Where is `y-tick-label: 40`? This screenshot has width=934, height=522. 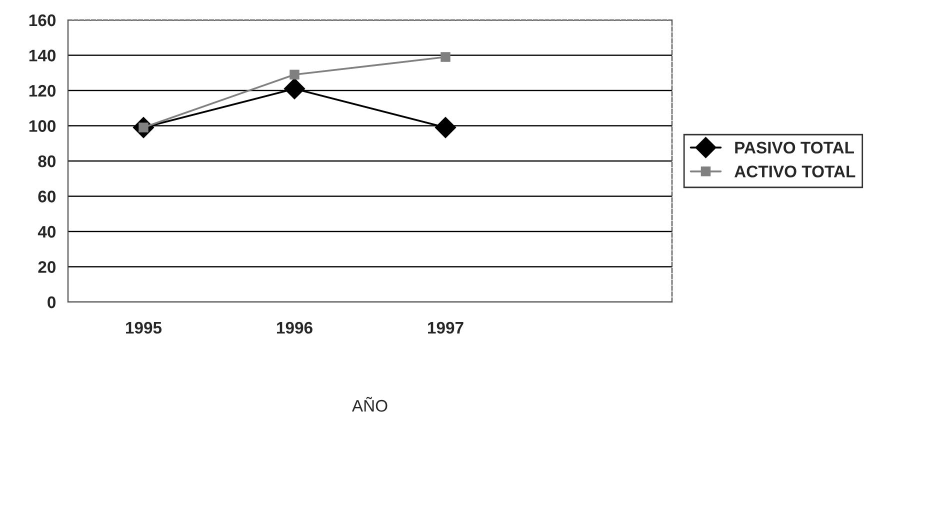
y-tick-label: 40 is located at coordinates (47, 232).